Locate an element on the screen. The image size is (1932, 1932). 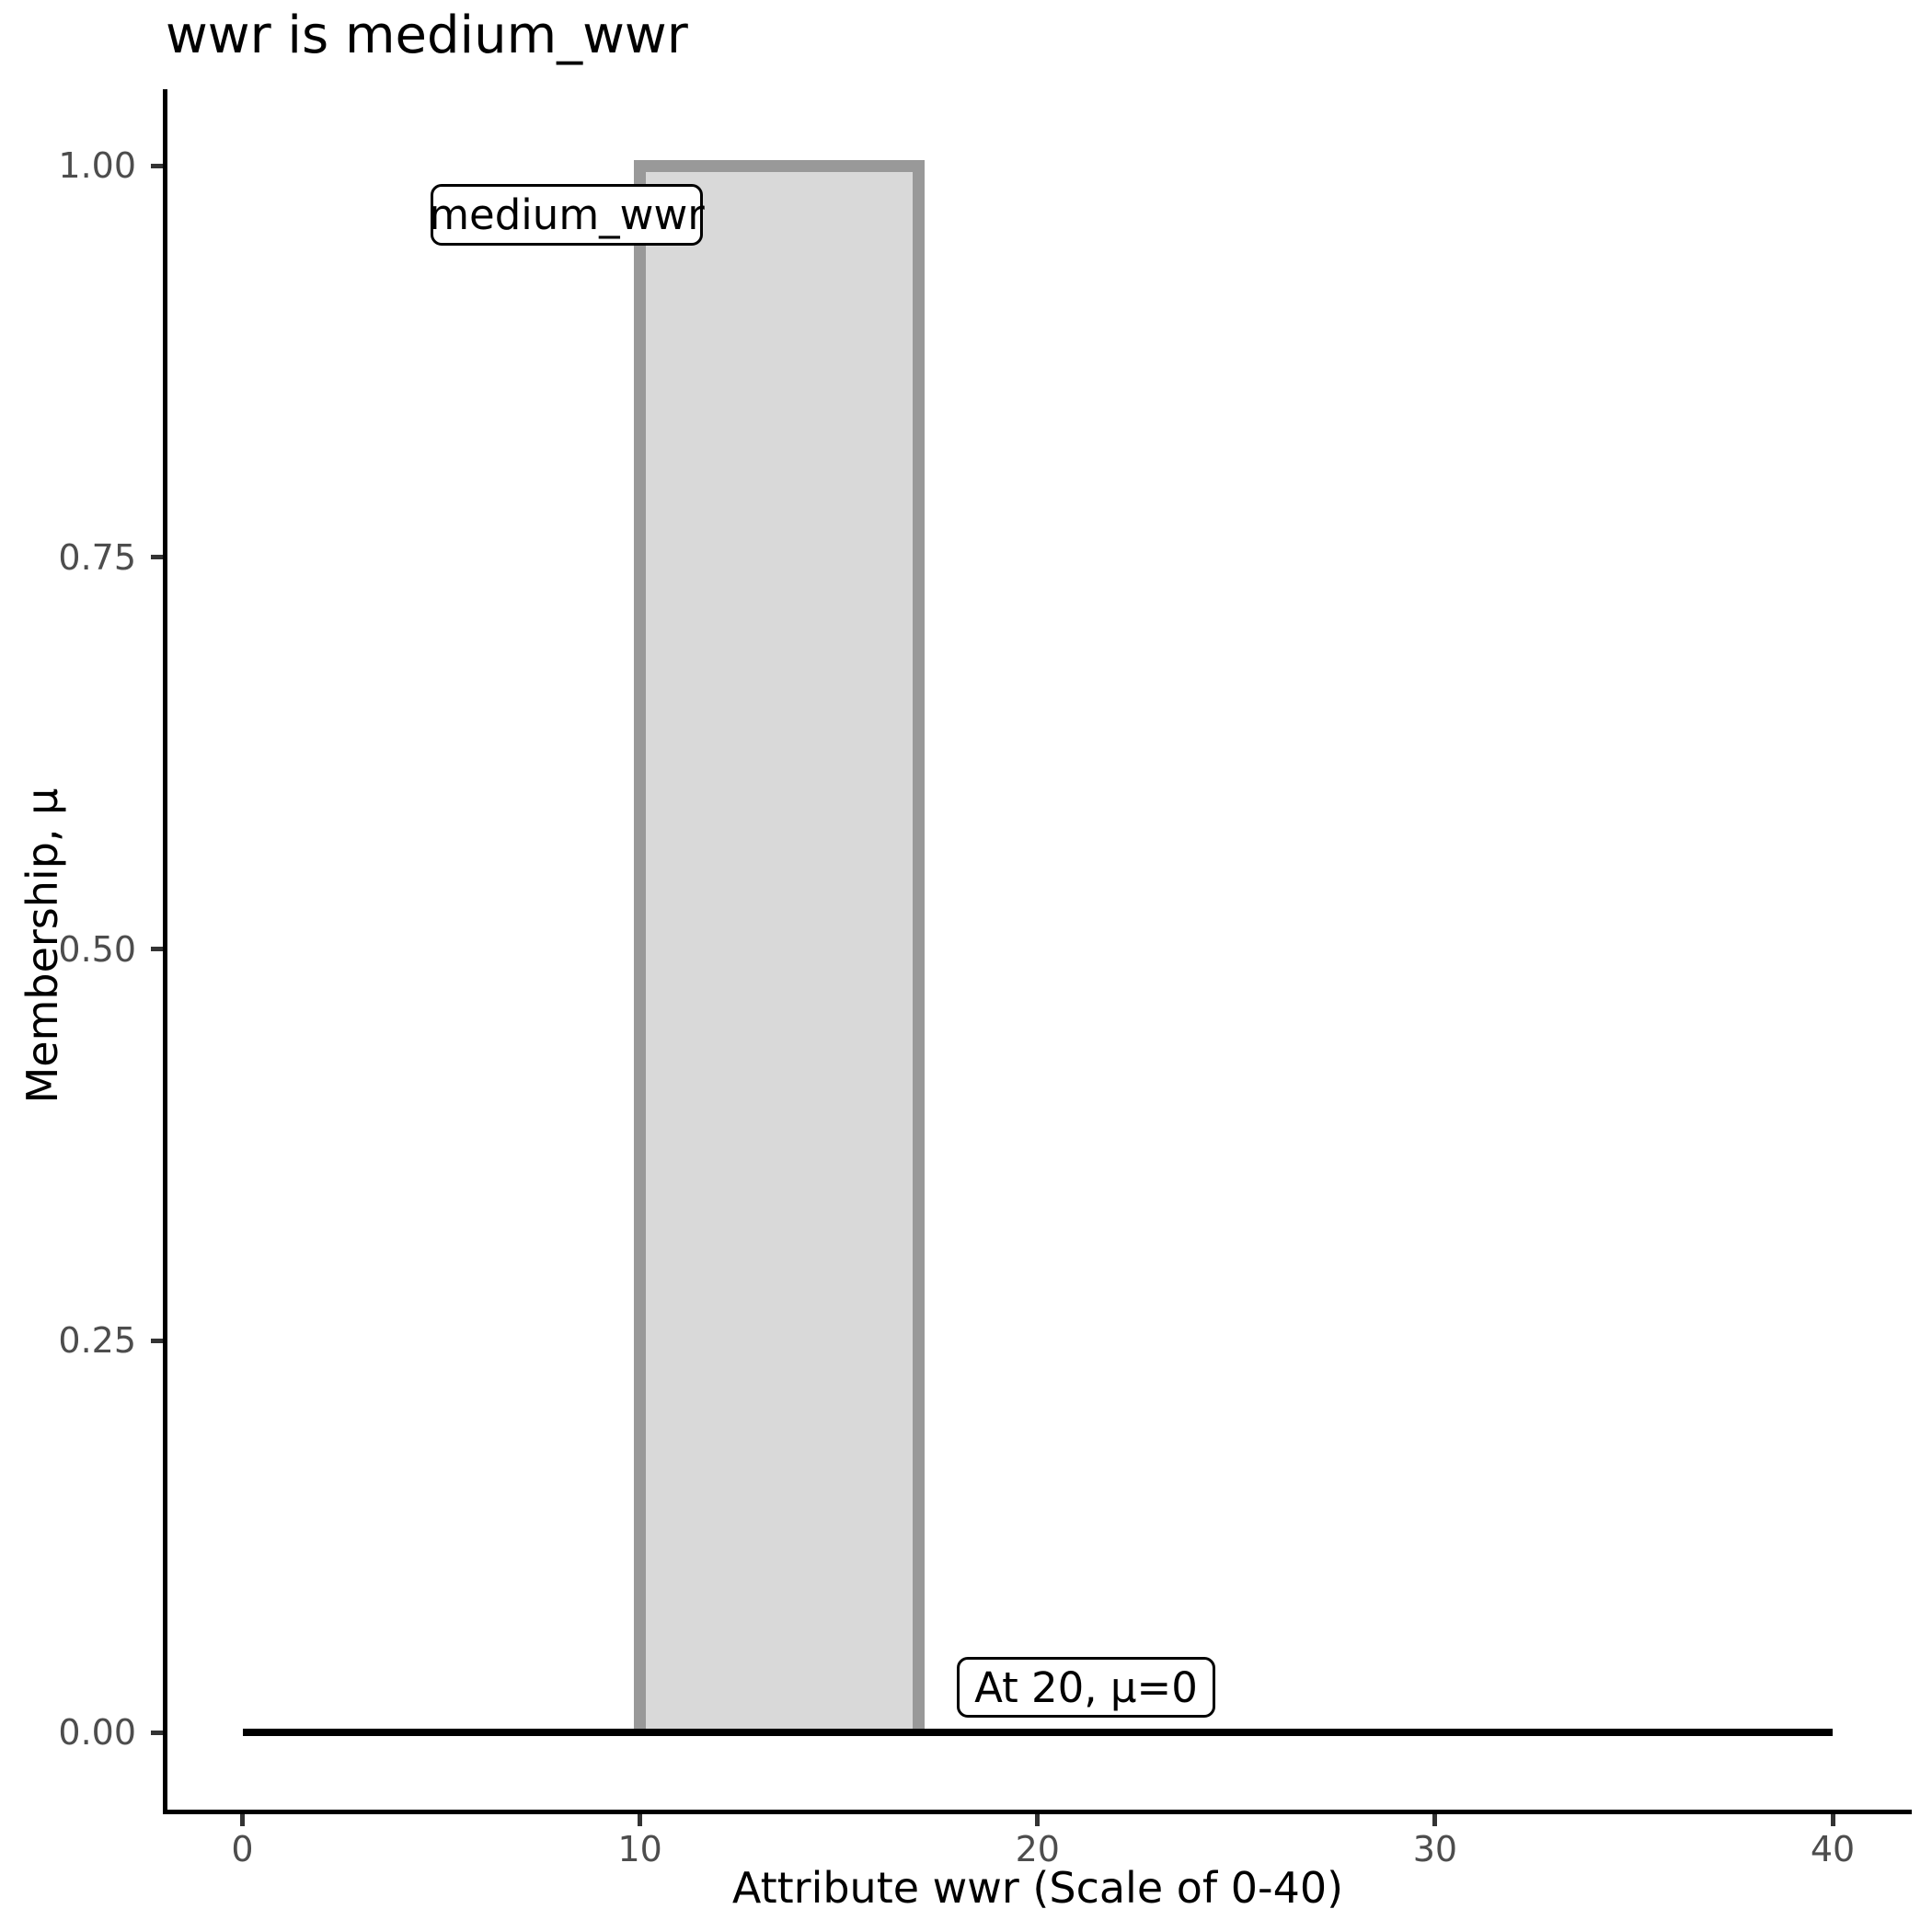
zero-membership-line is located at coordinates (1037, 1732).